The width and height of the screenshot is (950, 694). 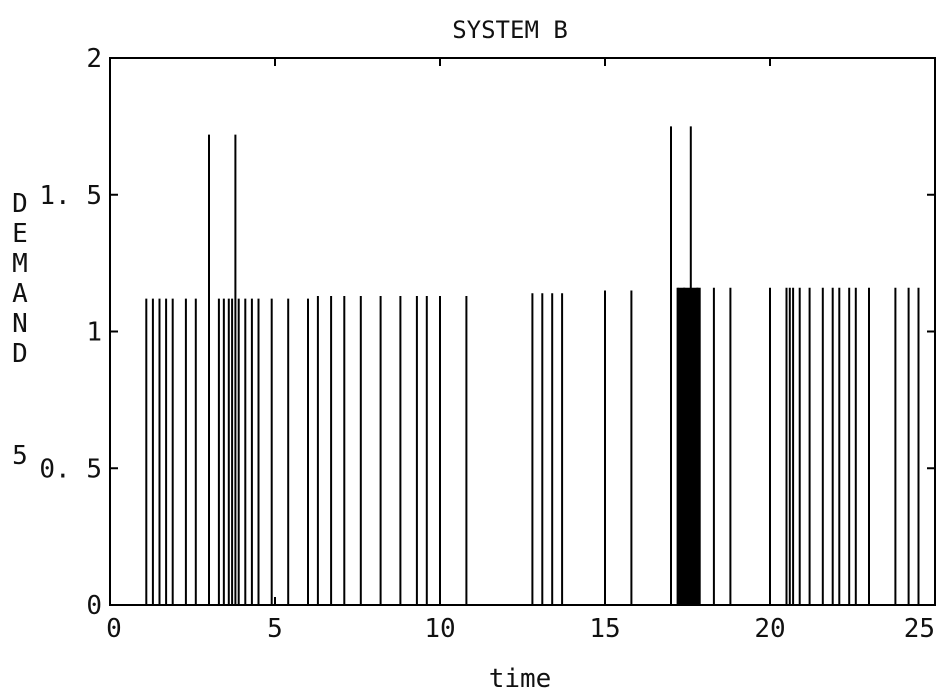 I want to click on x-tick-label: 5, so click(x=275, y=629).